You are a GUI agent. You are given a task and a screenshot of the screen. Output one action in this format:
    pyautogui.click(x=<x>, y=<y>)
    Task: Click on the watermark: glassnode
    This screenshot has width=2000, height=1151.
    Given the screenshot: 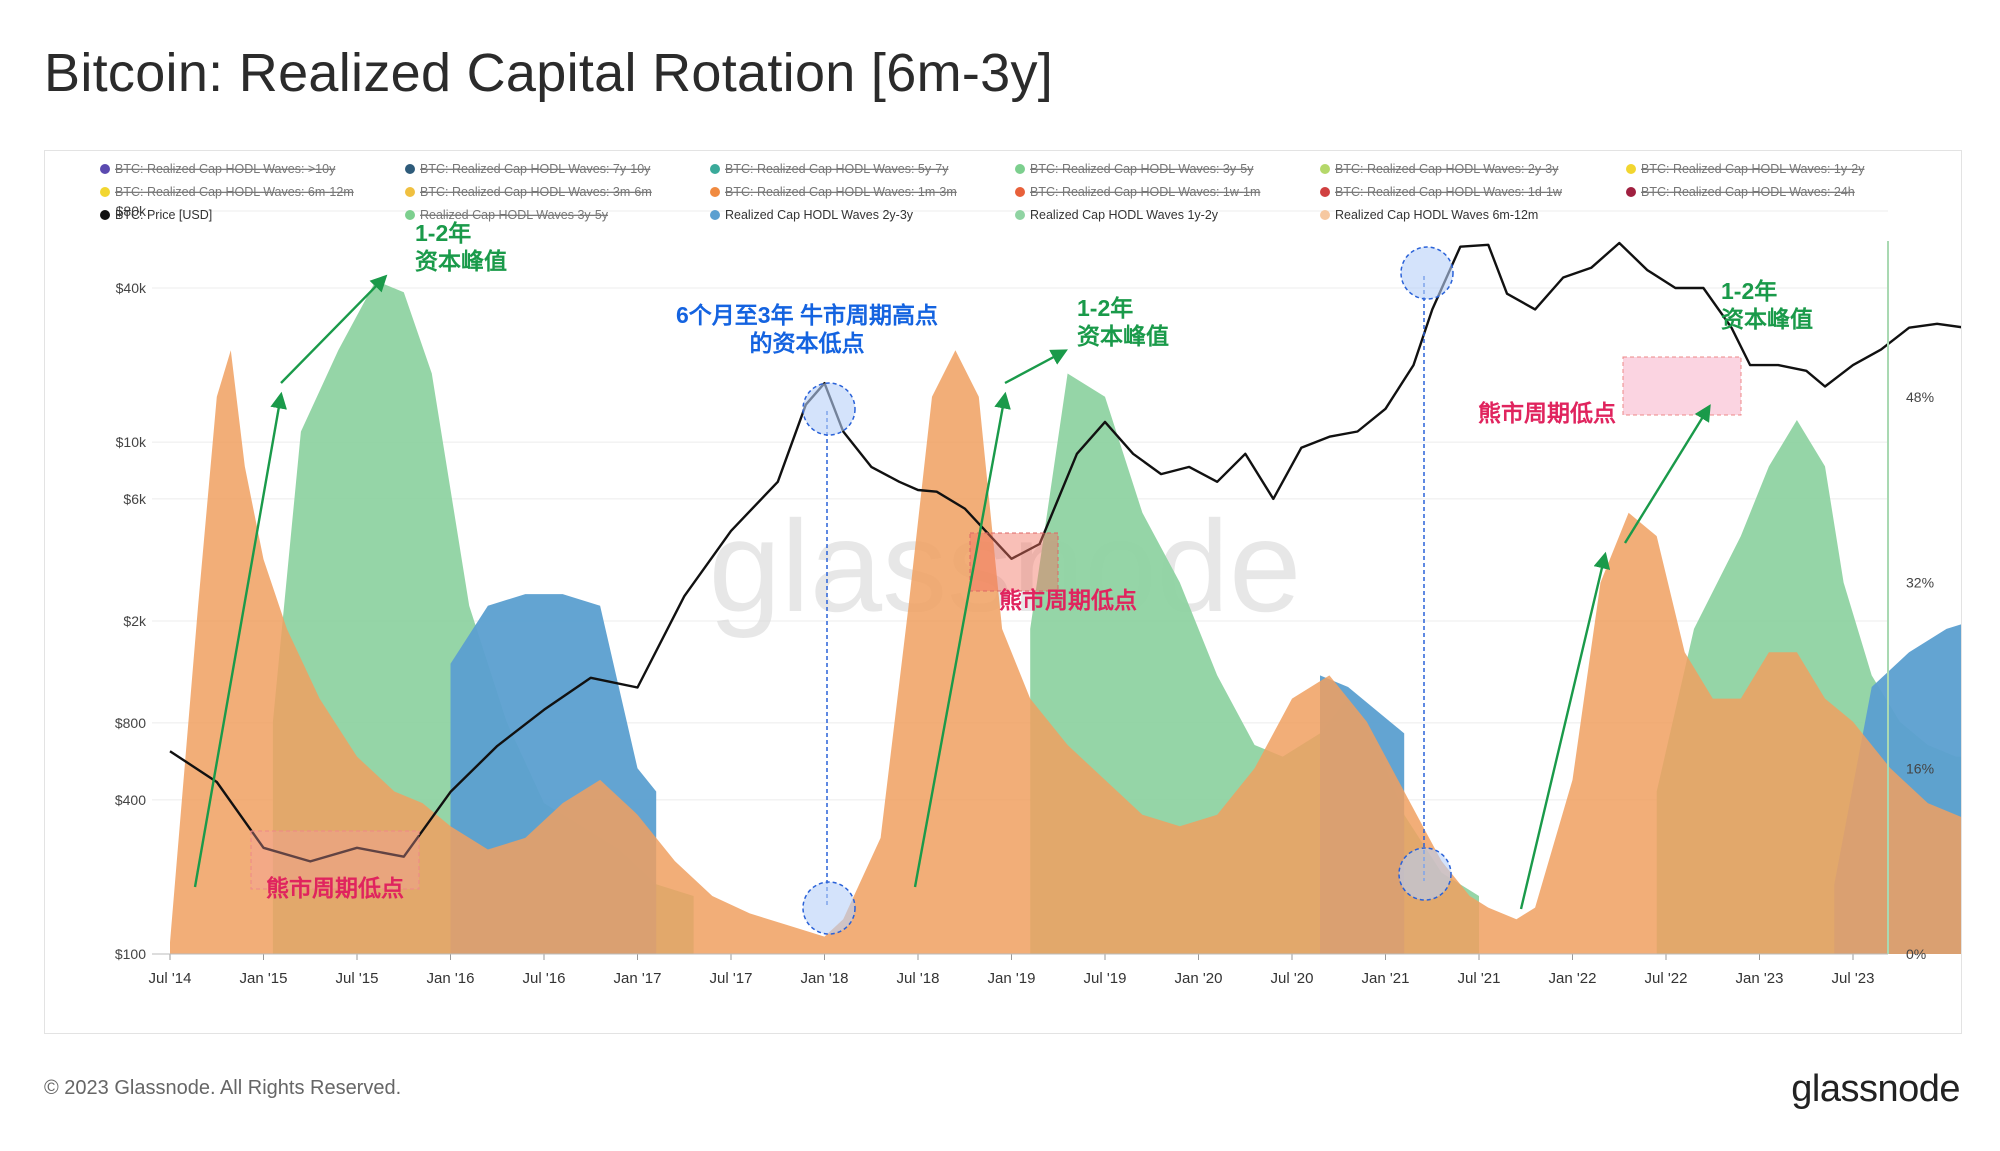 What is the action you would take?
    pyautogui.click(x=1005, y=566)
    